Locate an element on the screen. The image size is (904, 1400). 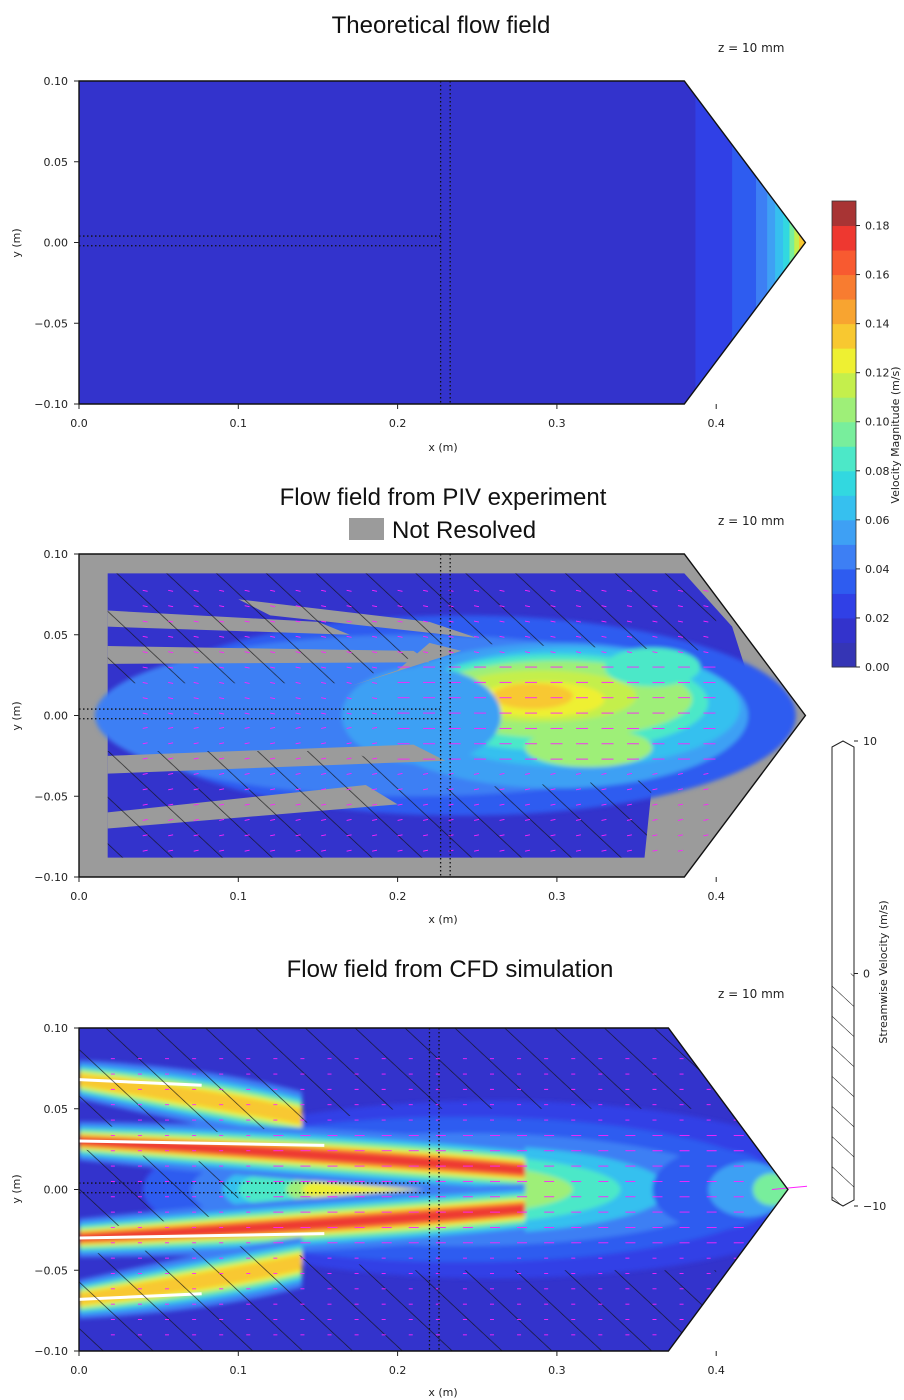
z-annotation-theoretical: z = 10 mm is located at coordinates (751, 48).